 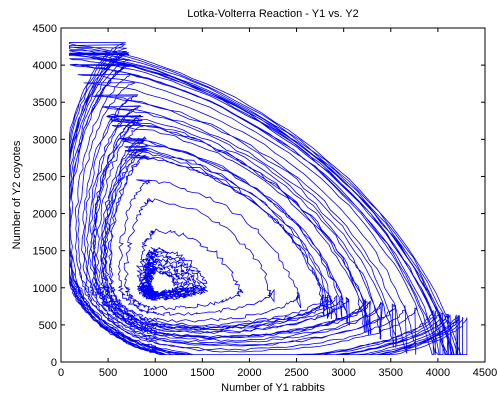 What do you see at coordinates (54, 363) in the screenshot?
I see `y-tick-label: 0` at bounding box center [54, 363].